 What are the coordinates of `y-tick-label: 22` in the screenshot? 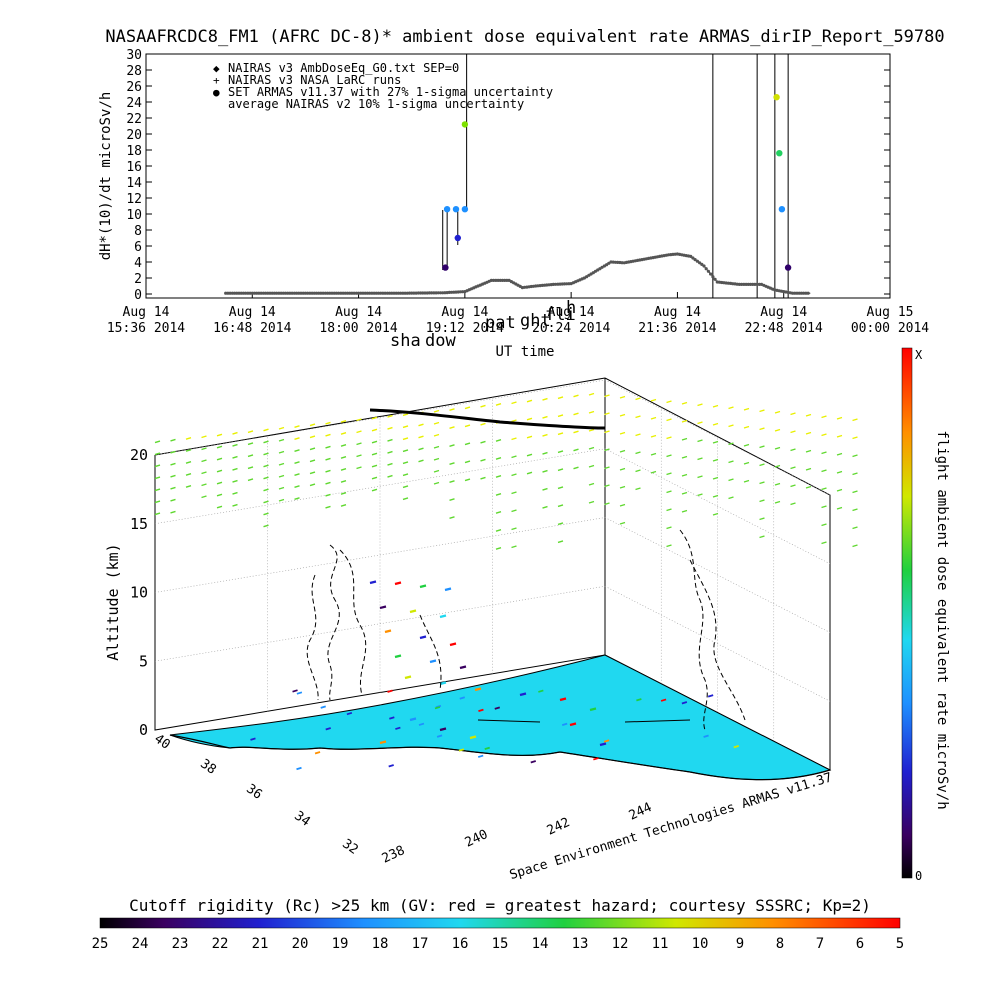 It's located at (134, 119).